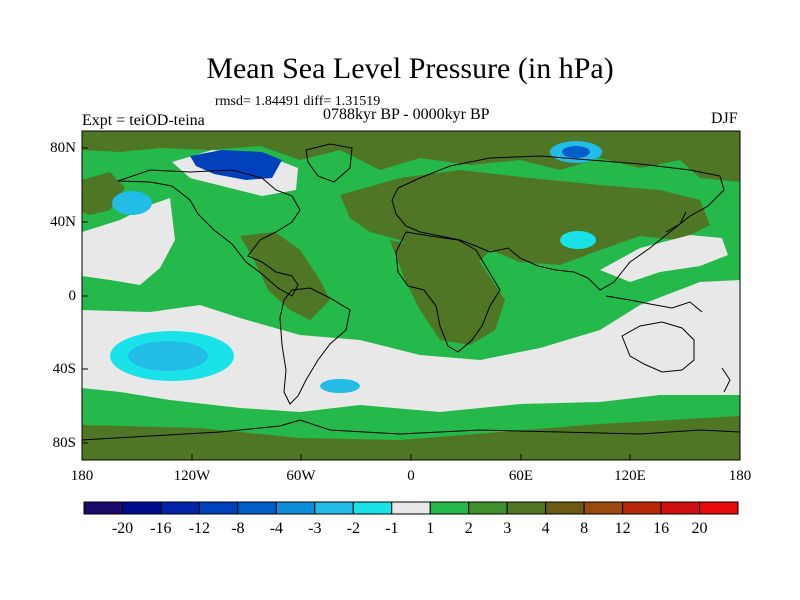 The height and width of the screenshot is (600, 800). I want to click on coast-newzealand, so click(726, 380).